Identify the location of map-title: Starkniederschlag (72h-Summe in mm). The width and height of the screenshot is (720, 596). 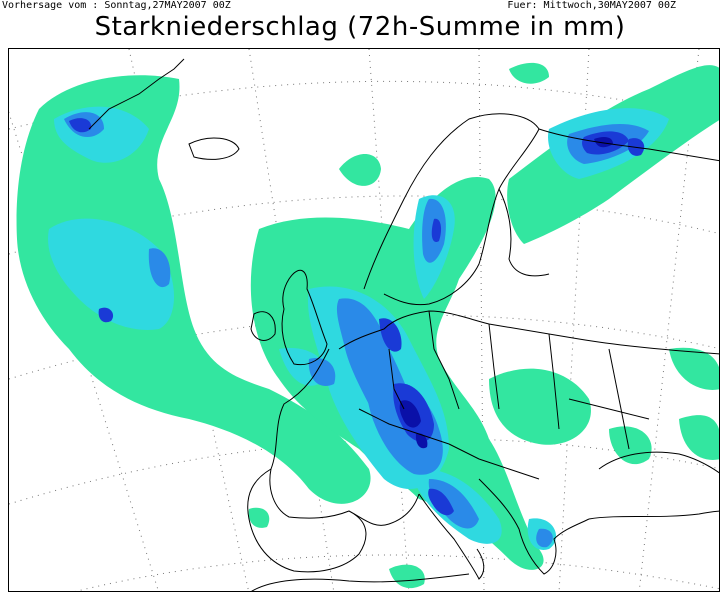
(360, 27).